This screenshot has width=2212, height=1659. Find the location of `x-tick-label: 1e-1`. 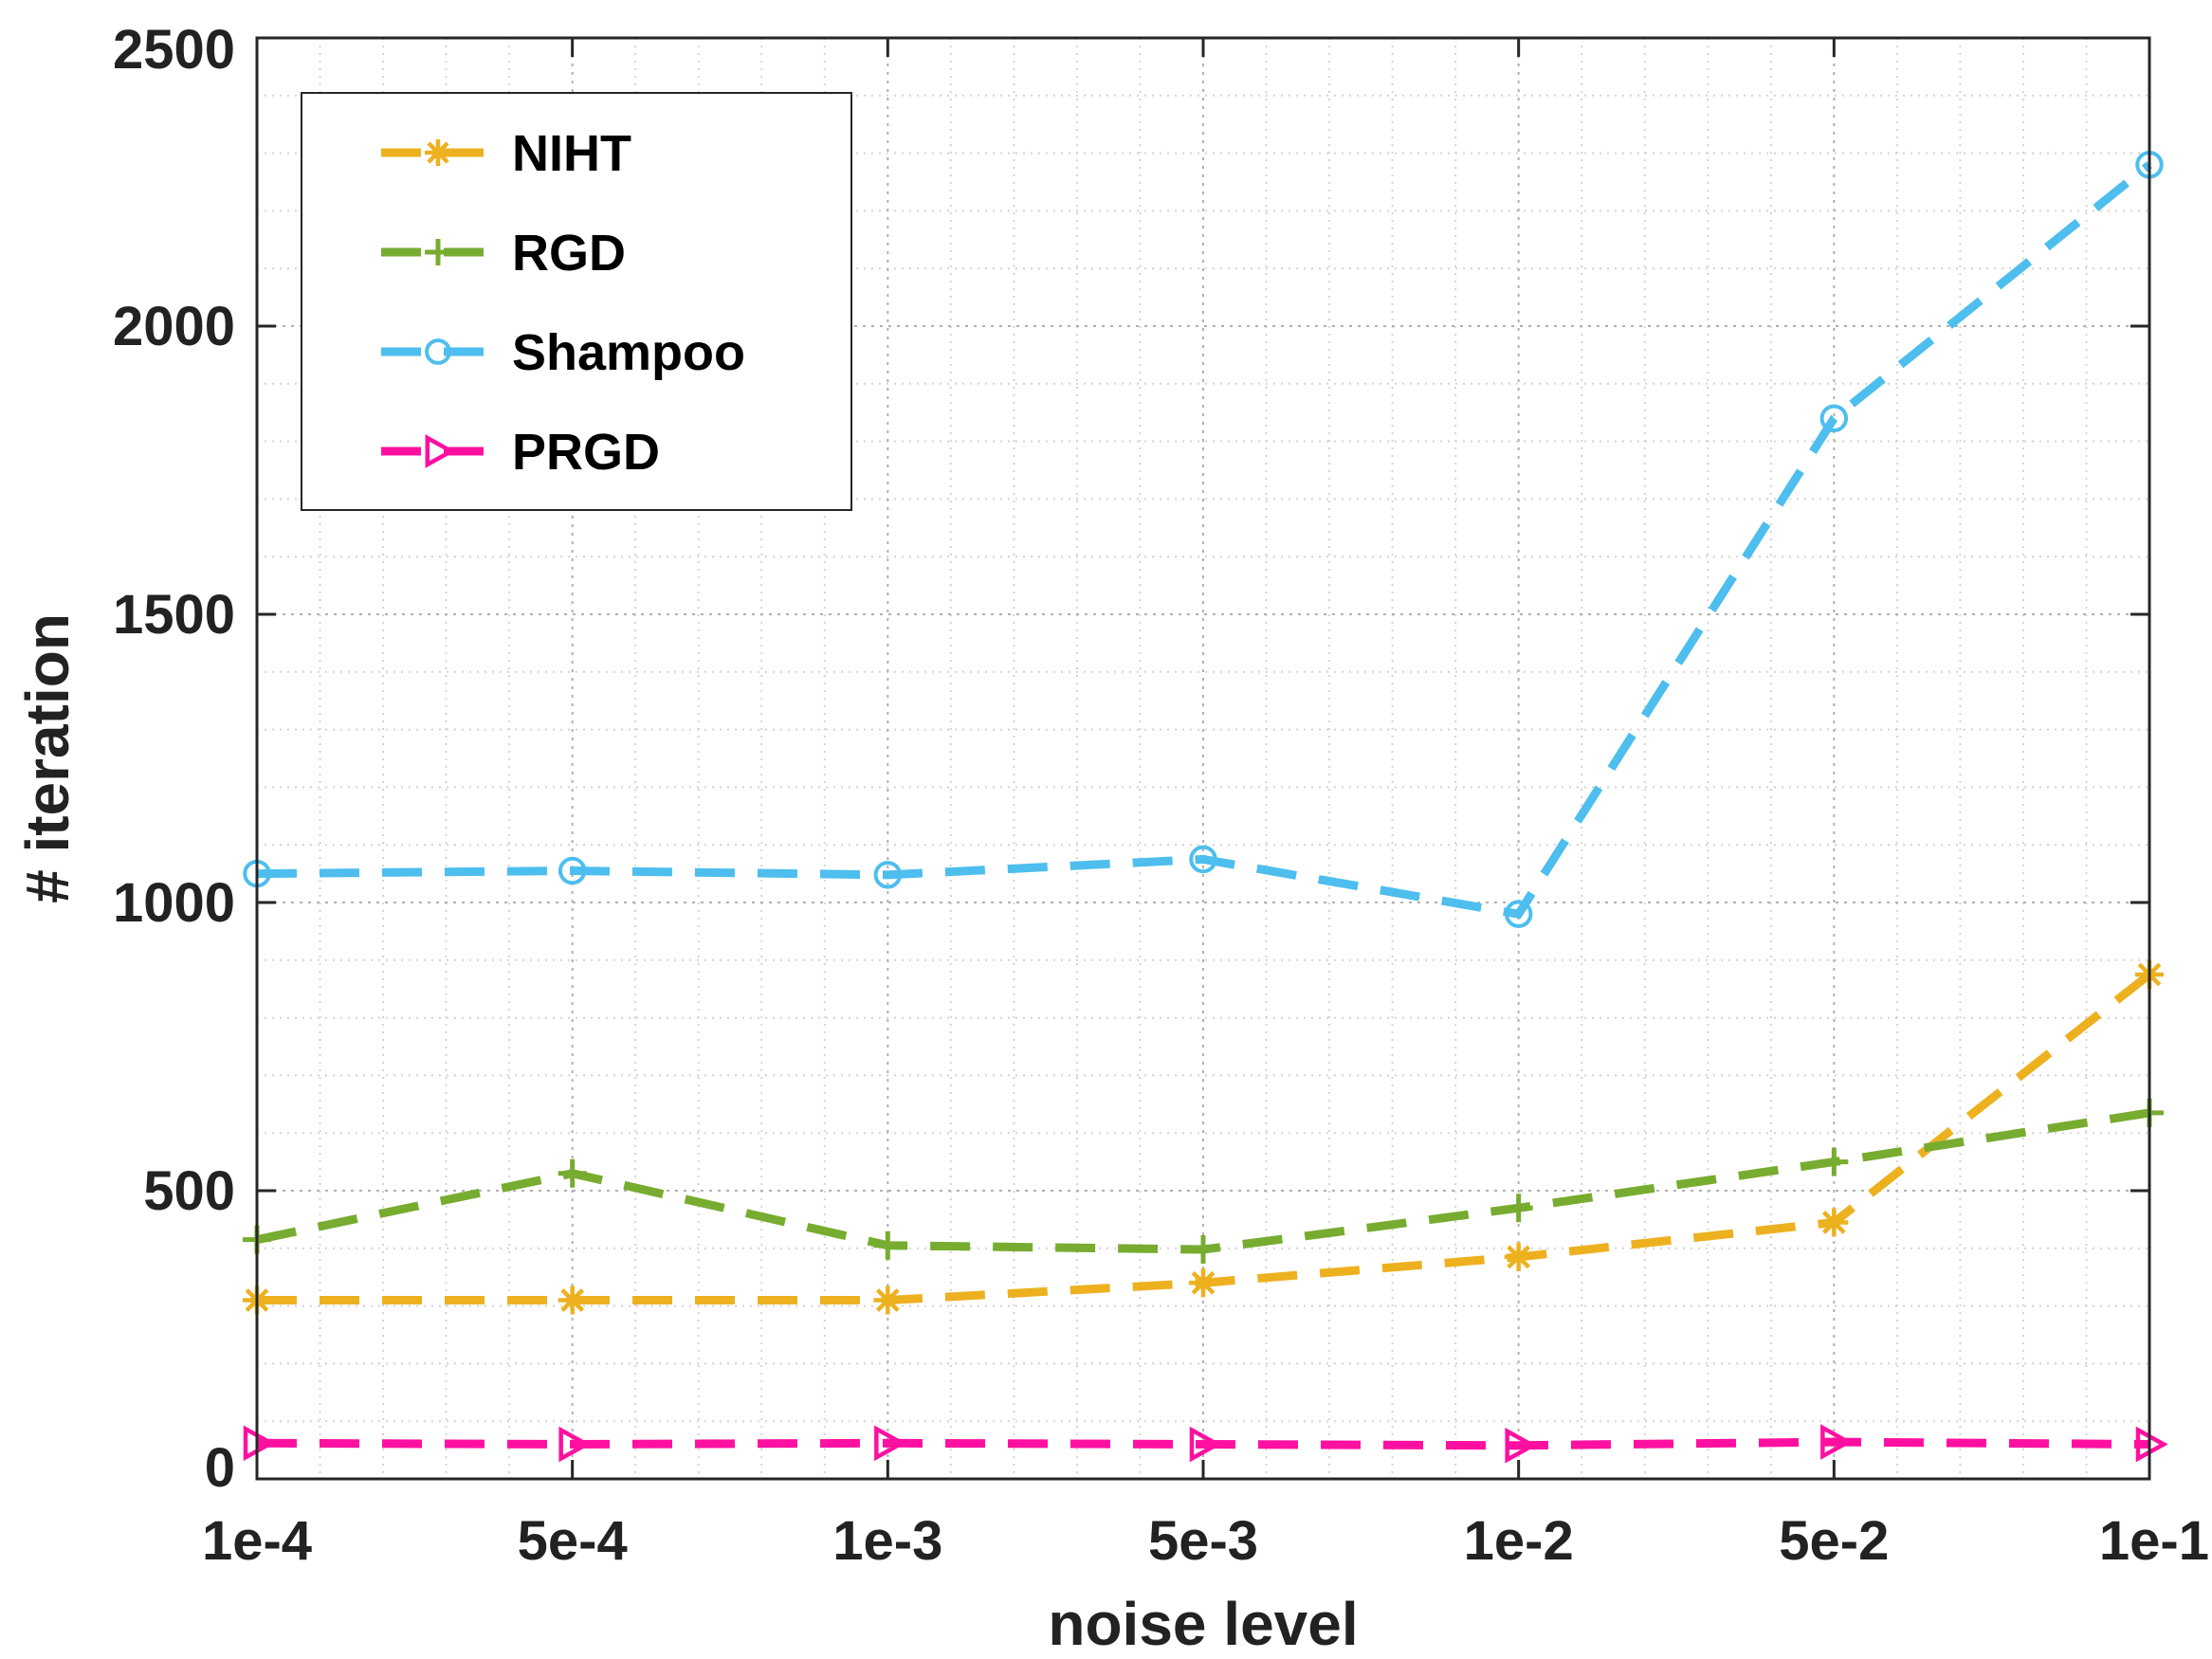

x-tick-label: 1e-1 is located at coordinates (2154, 1541).